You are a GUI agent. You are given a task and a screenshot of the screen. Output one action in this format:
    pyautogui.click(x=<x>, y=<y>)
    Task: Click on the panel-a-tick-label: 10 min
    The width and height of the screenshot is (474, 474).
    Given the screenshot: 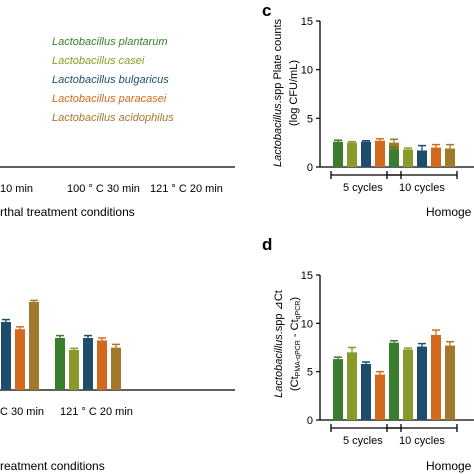 What is the action you would take?
    pyautogui.click(x=16, y=189)
    